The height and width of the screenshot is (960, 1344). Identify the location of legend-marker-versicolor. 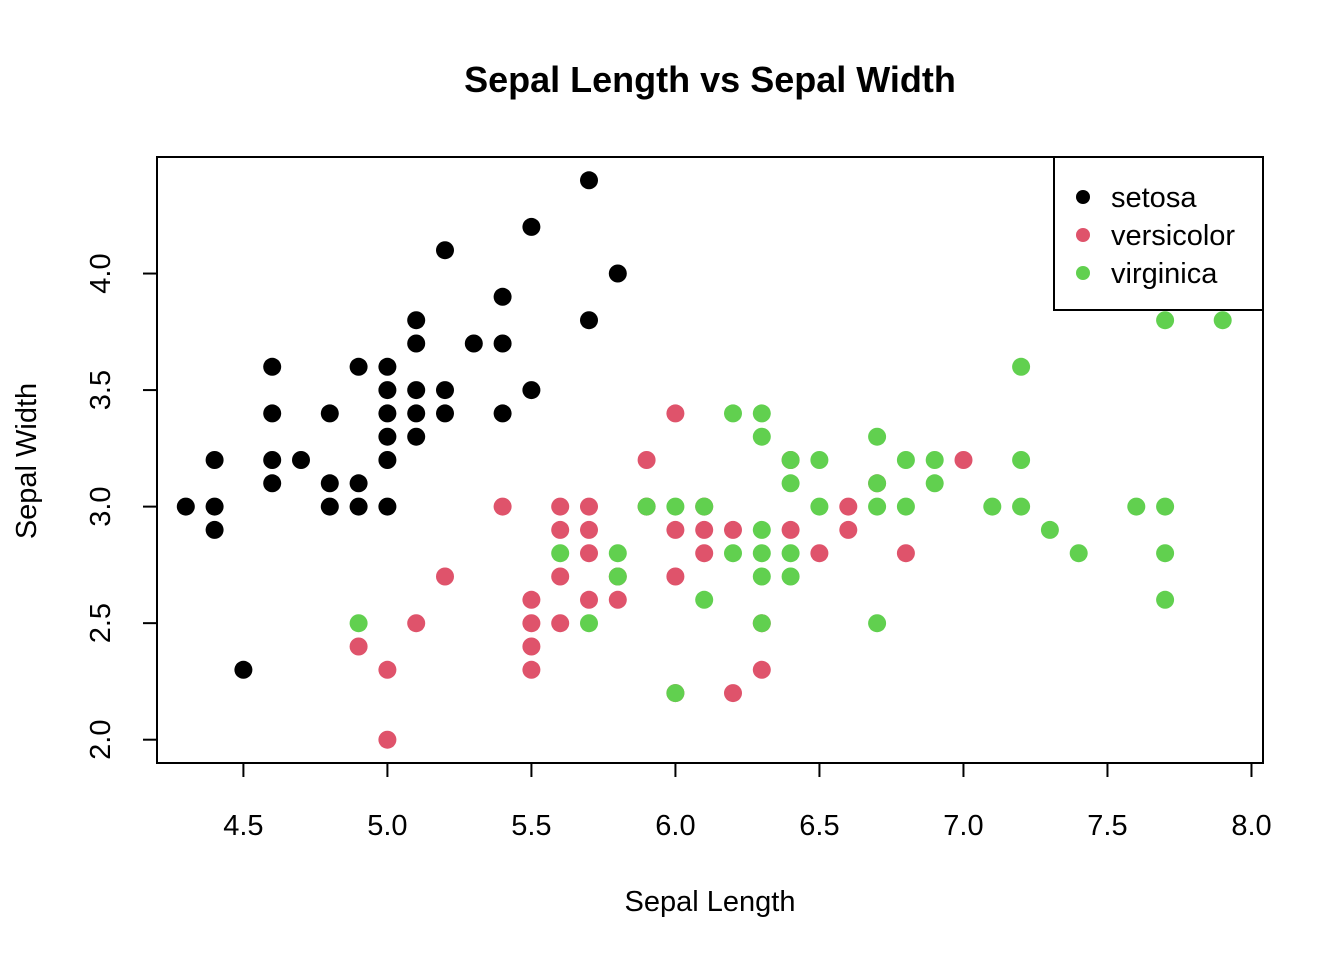
(1083, 235).